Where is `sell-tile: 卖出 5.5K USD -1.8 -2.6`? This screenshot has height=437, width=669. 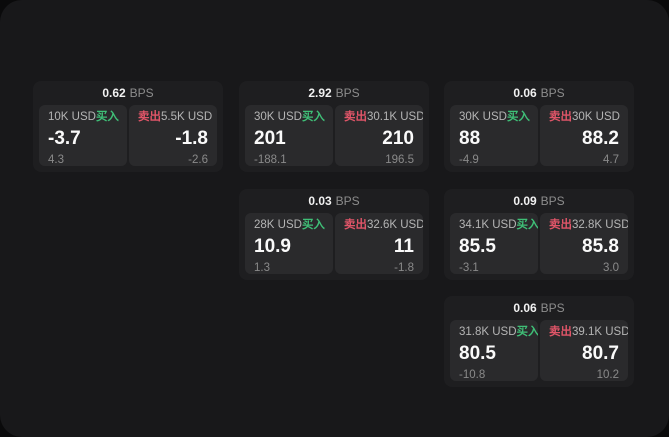 sell-tile: 卖出 5.5K USD -1.8 -2.6 is located at coordinates (173, 135).